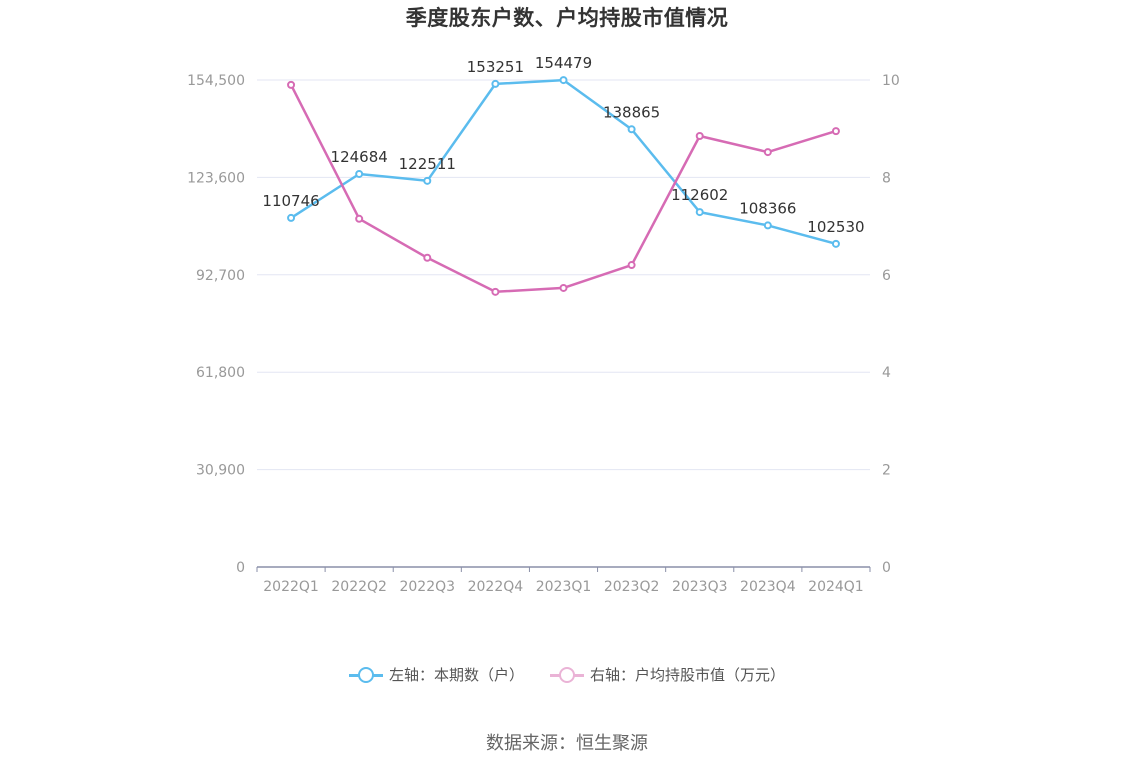  What do you see at coordinates (699, 195) in the screenshot?
I see `data-label: 112602` at bounding box center [699, 195].